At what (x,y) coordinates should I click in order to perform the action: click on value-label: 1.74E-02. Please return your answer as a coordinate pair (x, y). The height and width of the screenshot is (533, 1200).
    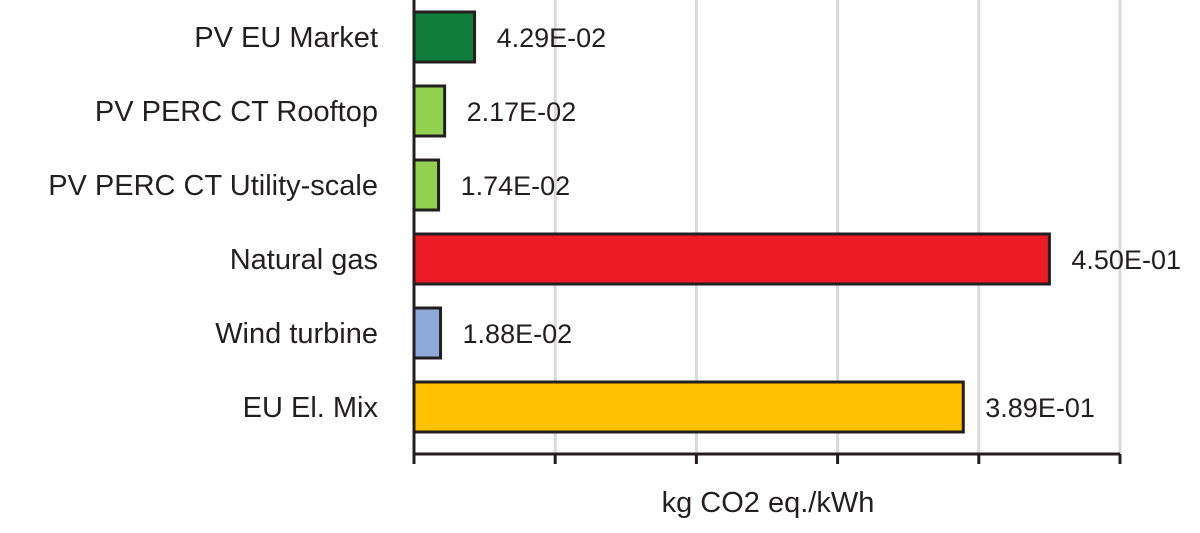
    Looking at the image, I should click on (516, 186).